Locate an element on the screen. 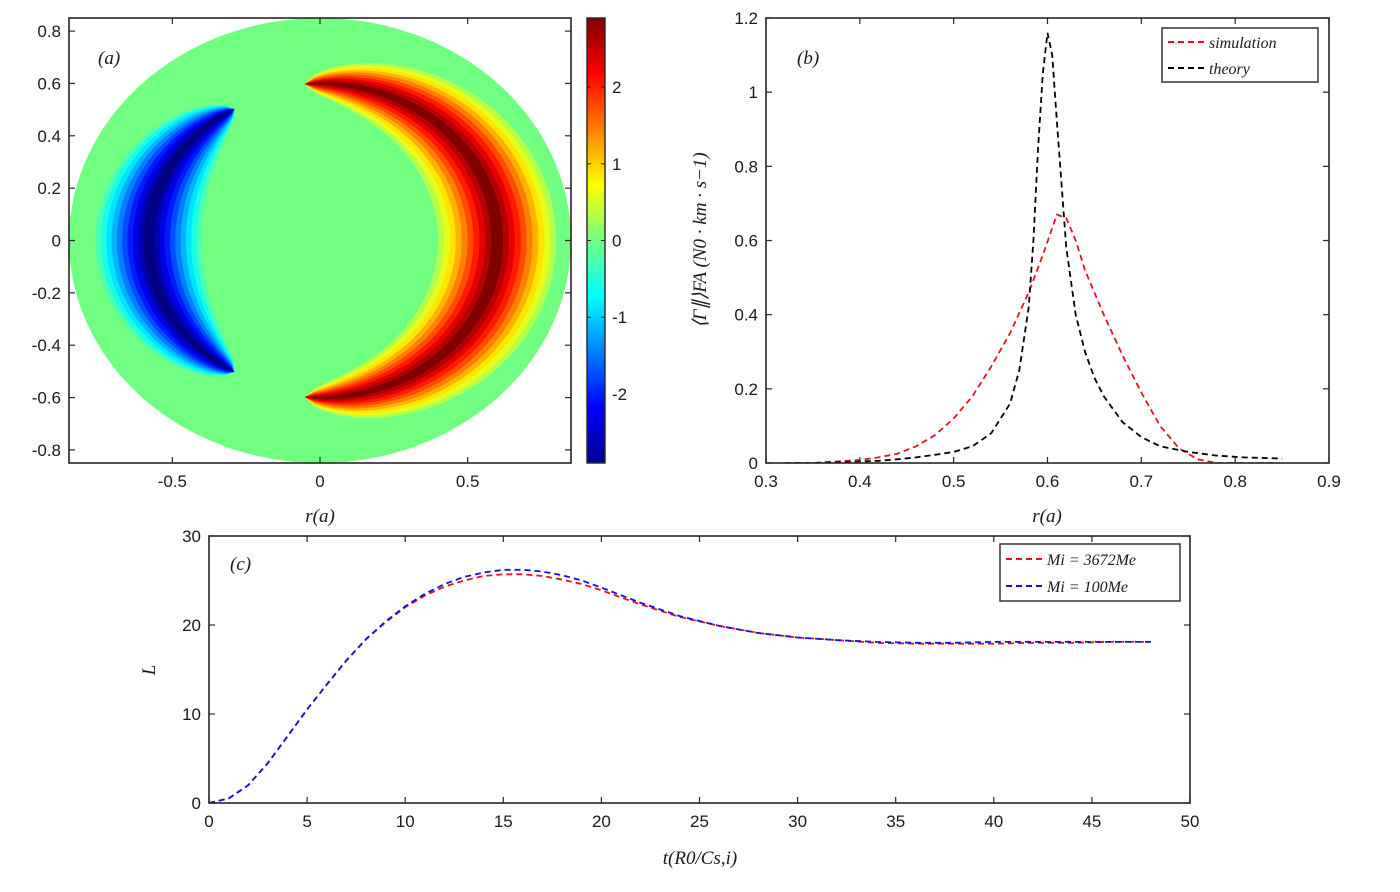  x-tick-label: 15 is located at coordinates (503, 821).